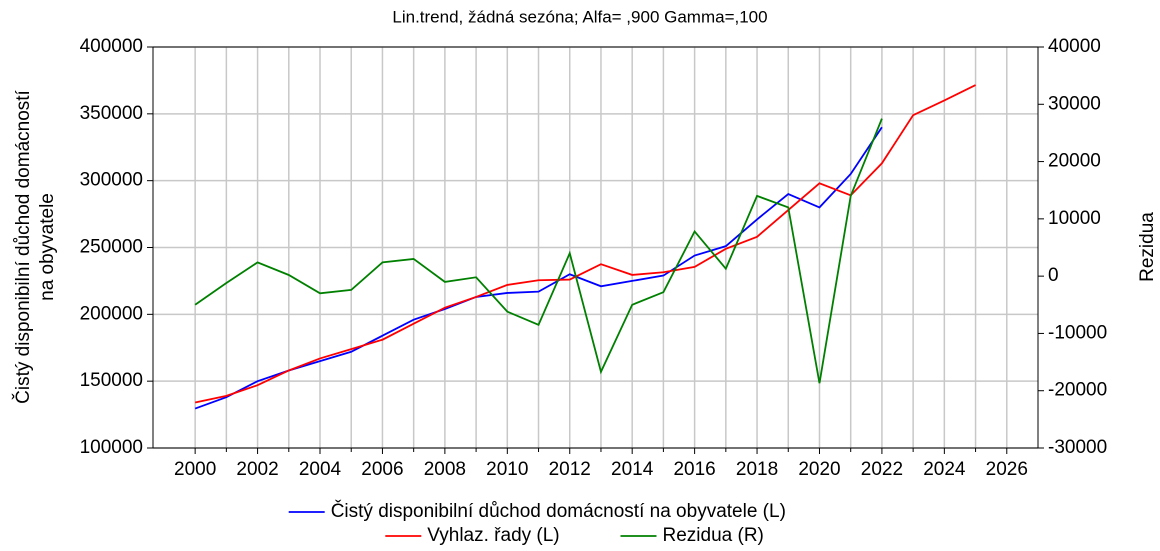  I want to click on x-tick-label: 2006, so click(382, 469).